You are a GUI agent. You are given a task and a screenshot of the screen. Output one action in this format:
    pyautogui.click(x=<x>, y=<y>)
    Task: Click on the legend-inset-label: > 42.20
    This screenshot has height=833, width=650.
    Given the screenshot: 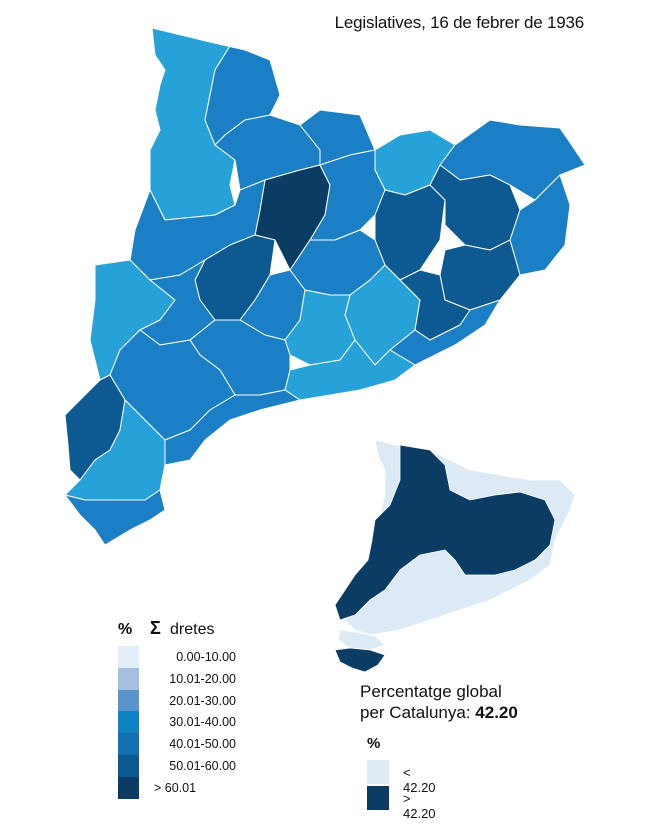 What is the action you would take?
    pyautogui.click(x=419, y=806)
    